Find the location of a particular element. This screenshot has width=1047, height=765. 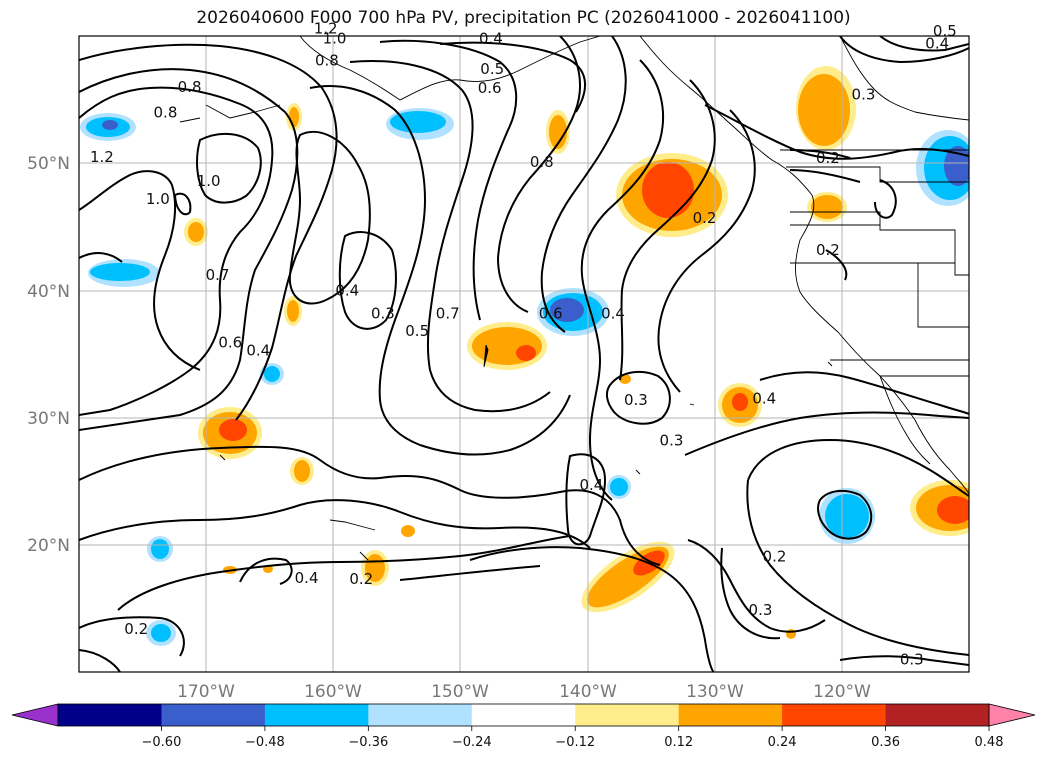

lon-label-170w: 170°W is located at coordinates (206, 692).